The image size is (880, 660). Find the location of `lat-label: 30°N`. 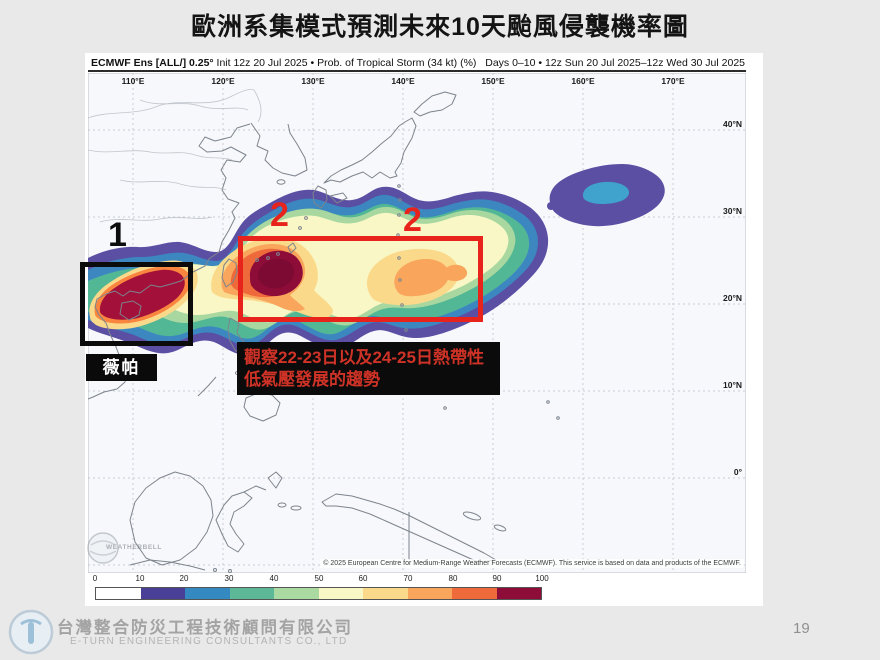

lat-label: 30°N is located at coordinates (732, 211).